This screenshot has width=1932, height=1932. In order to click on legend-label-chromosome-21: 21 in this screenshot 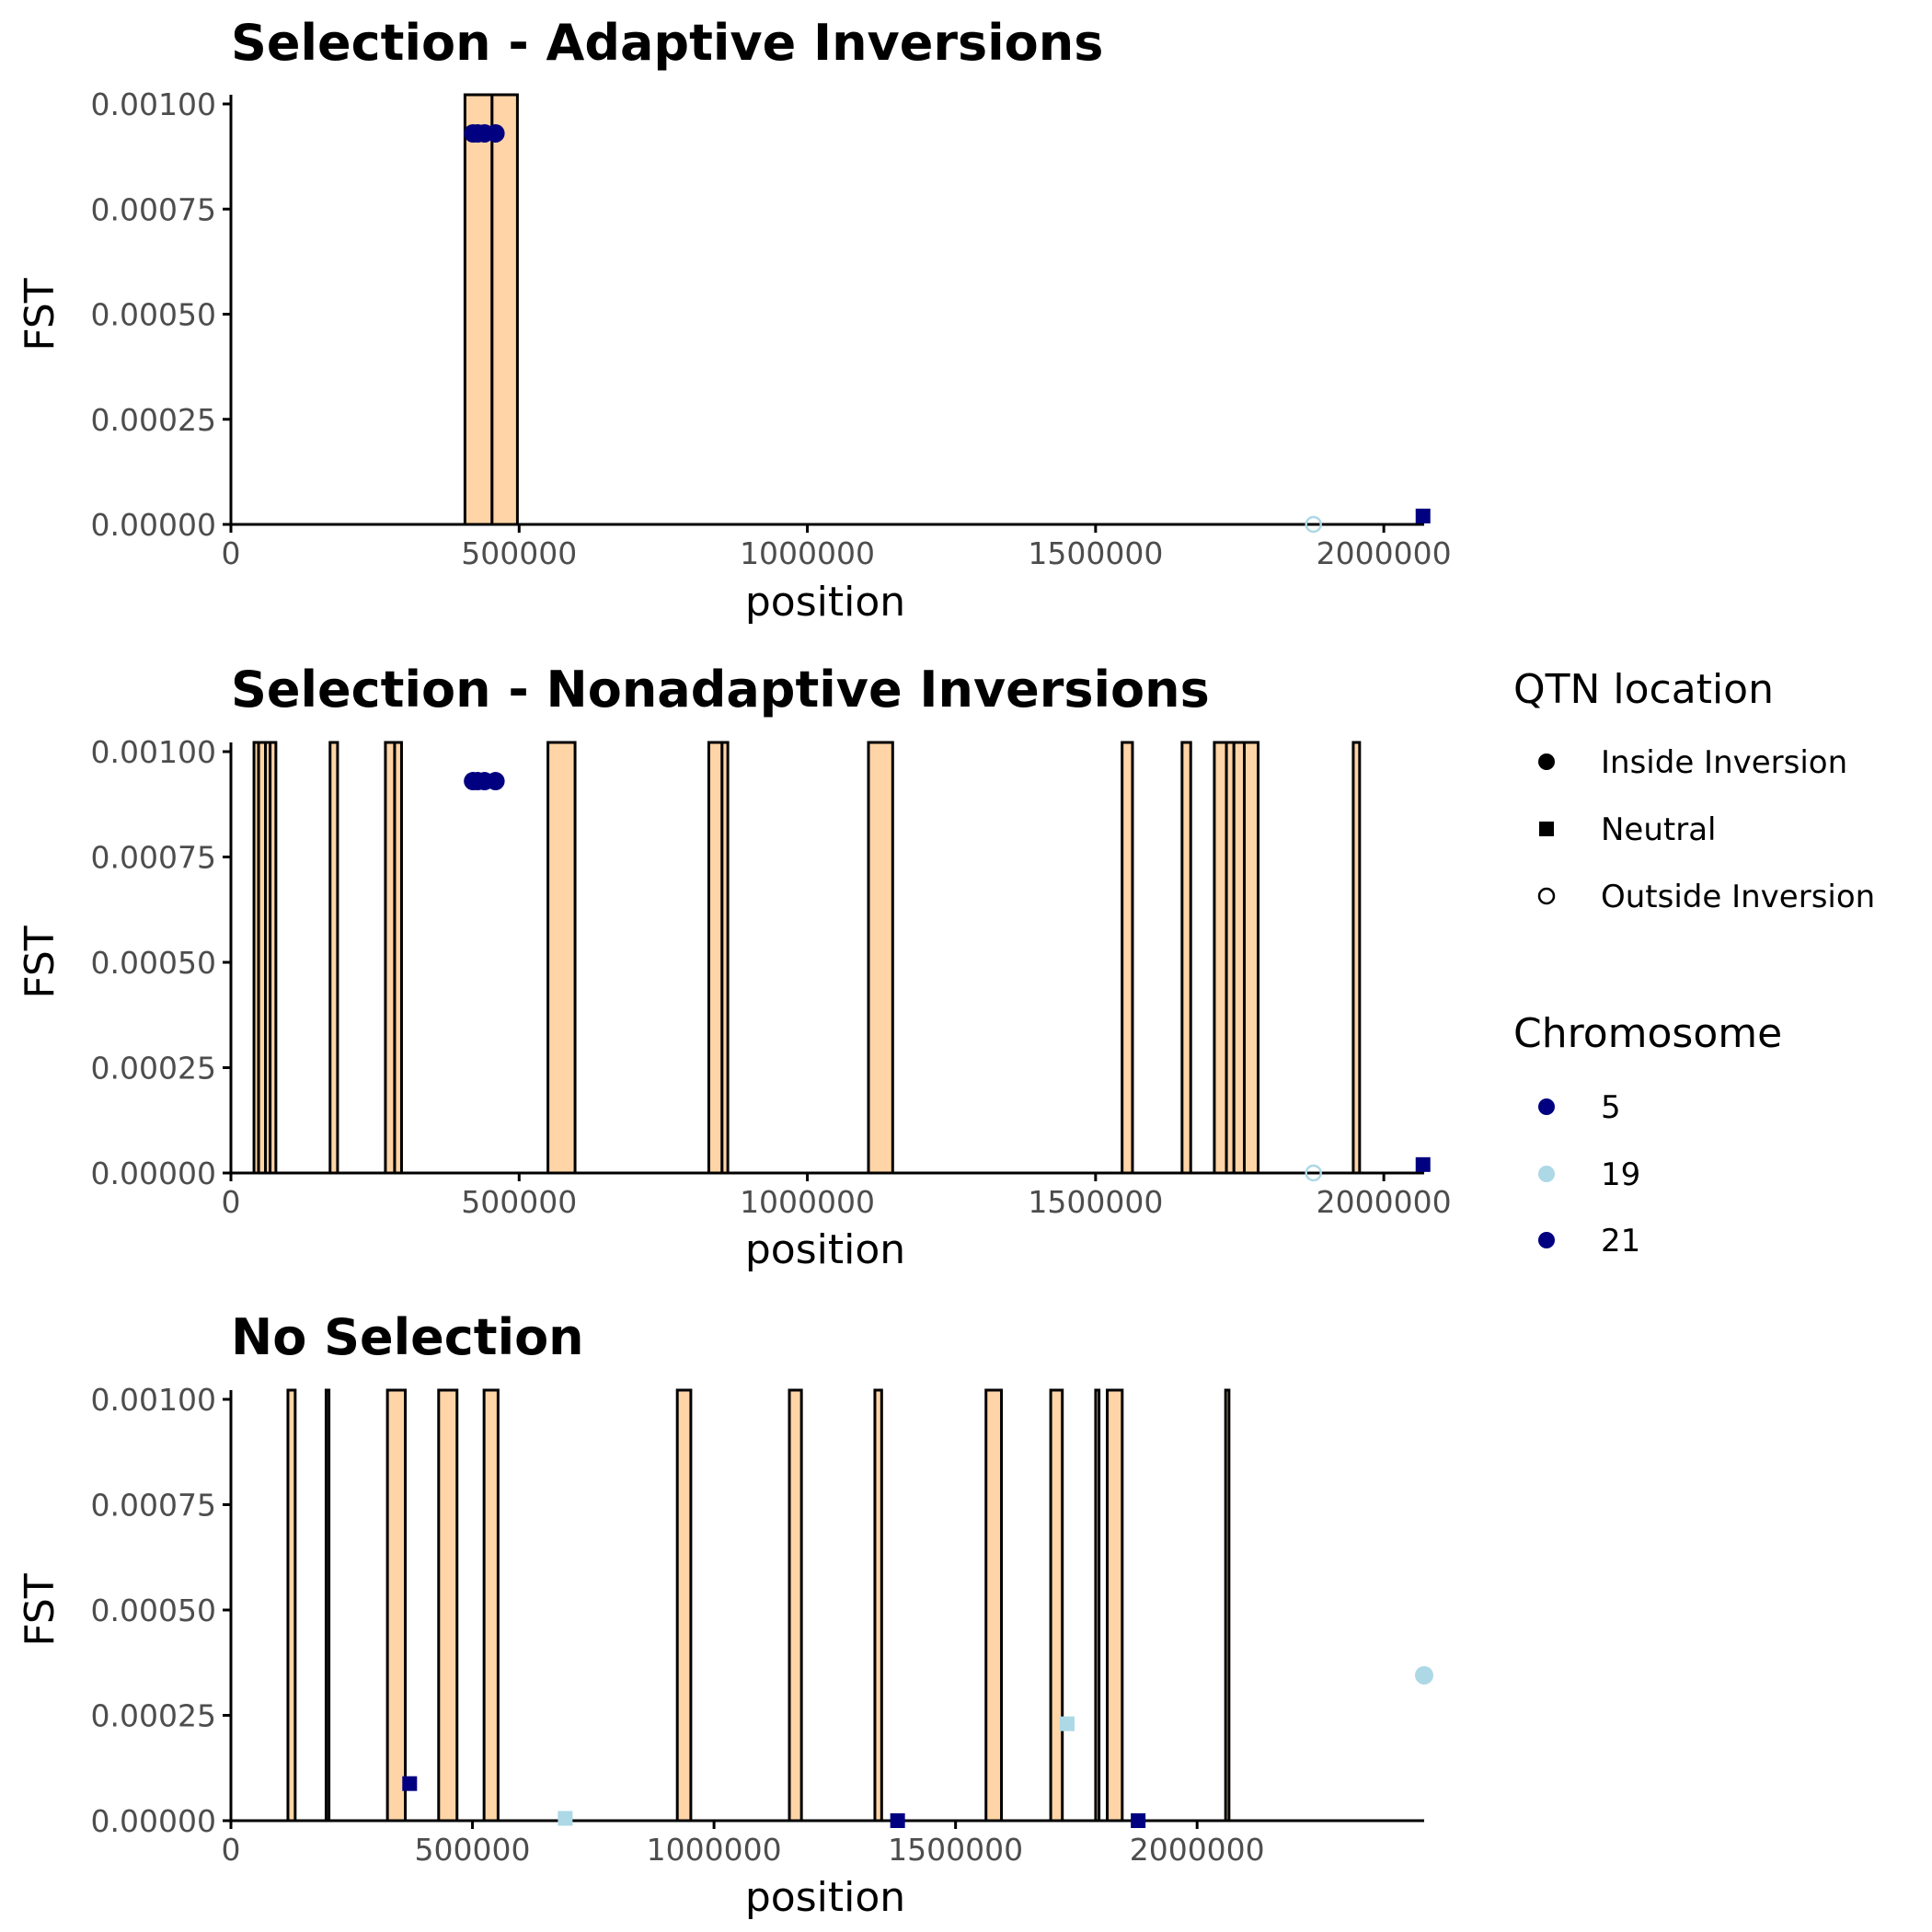, I will do `click(1620, 1241)`.